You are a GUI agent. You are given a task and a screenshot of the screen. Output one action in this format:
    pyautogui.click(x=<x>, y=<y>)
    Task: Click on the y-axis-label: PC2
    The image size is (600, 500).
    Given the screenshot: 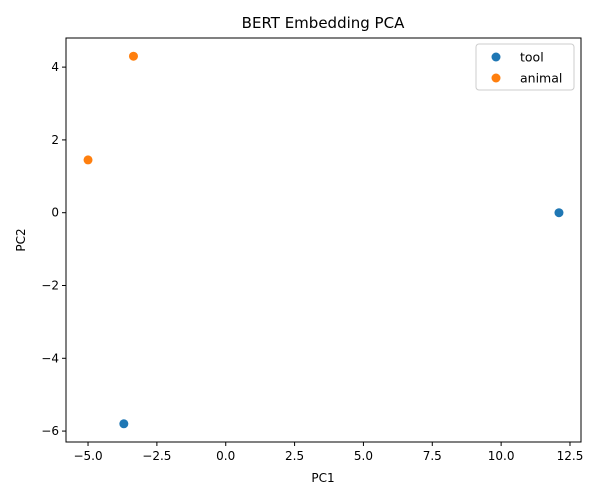 What is the action you would take?
    pyautogui.click(x=21, y=239)
    